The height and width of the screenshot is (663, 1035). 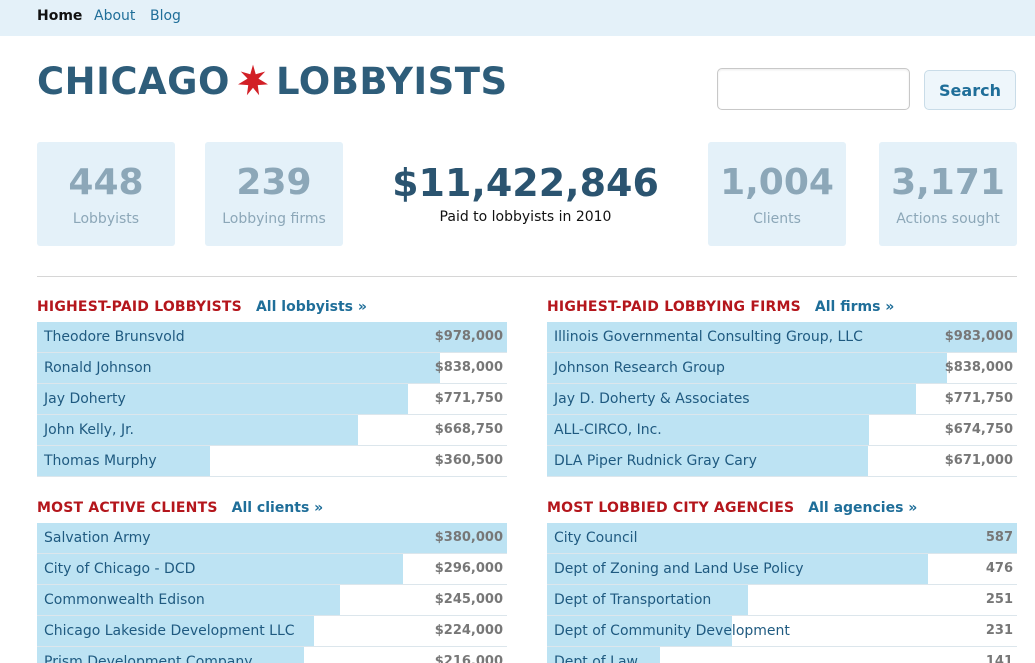 I want to click on row-value: 587, so click(x=999, y=537).